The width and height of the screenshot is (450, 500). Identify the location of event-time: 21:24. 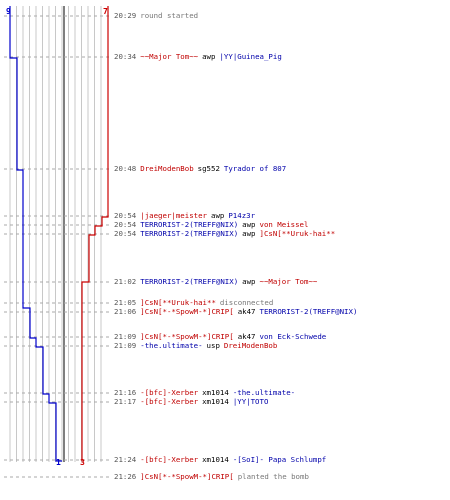
(125, 459).